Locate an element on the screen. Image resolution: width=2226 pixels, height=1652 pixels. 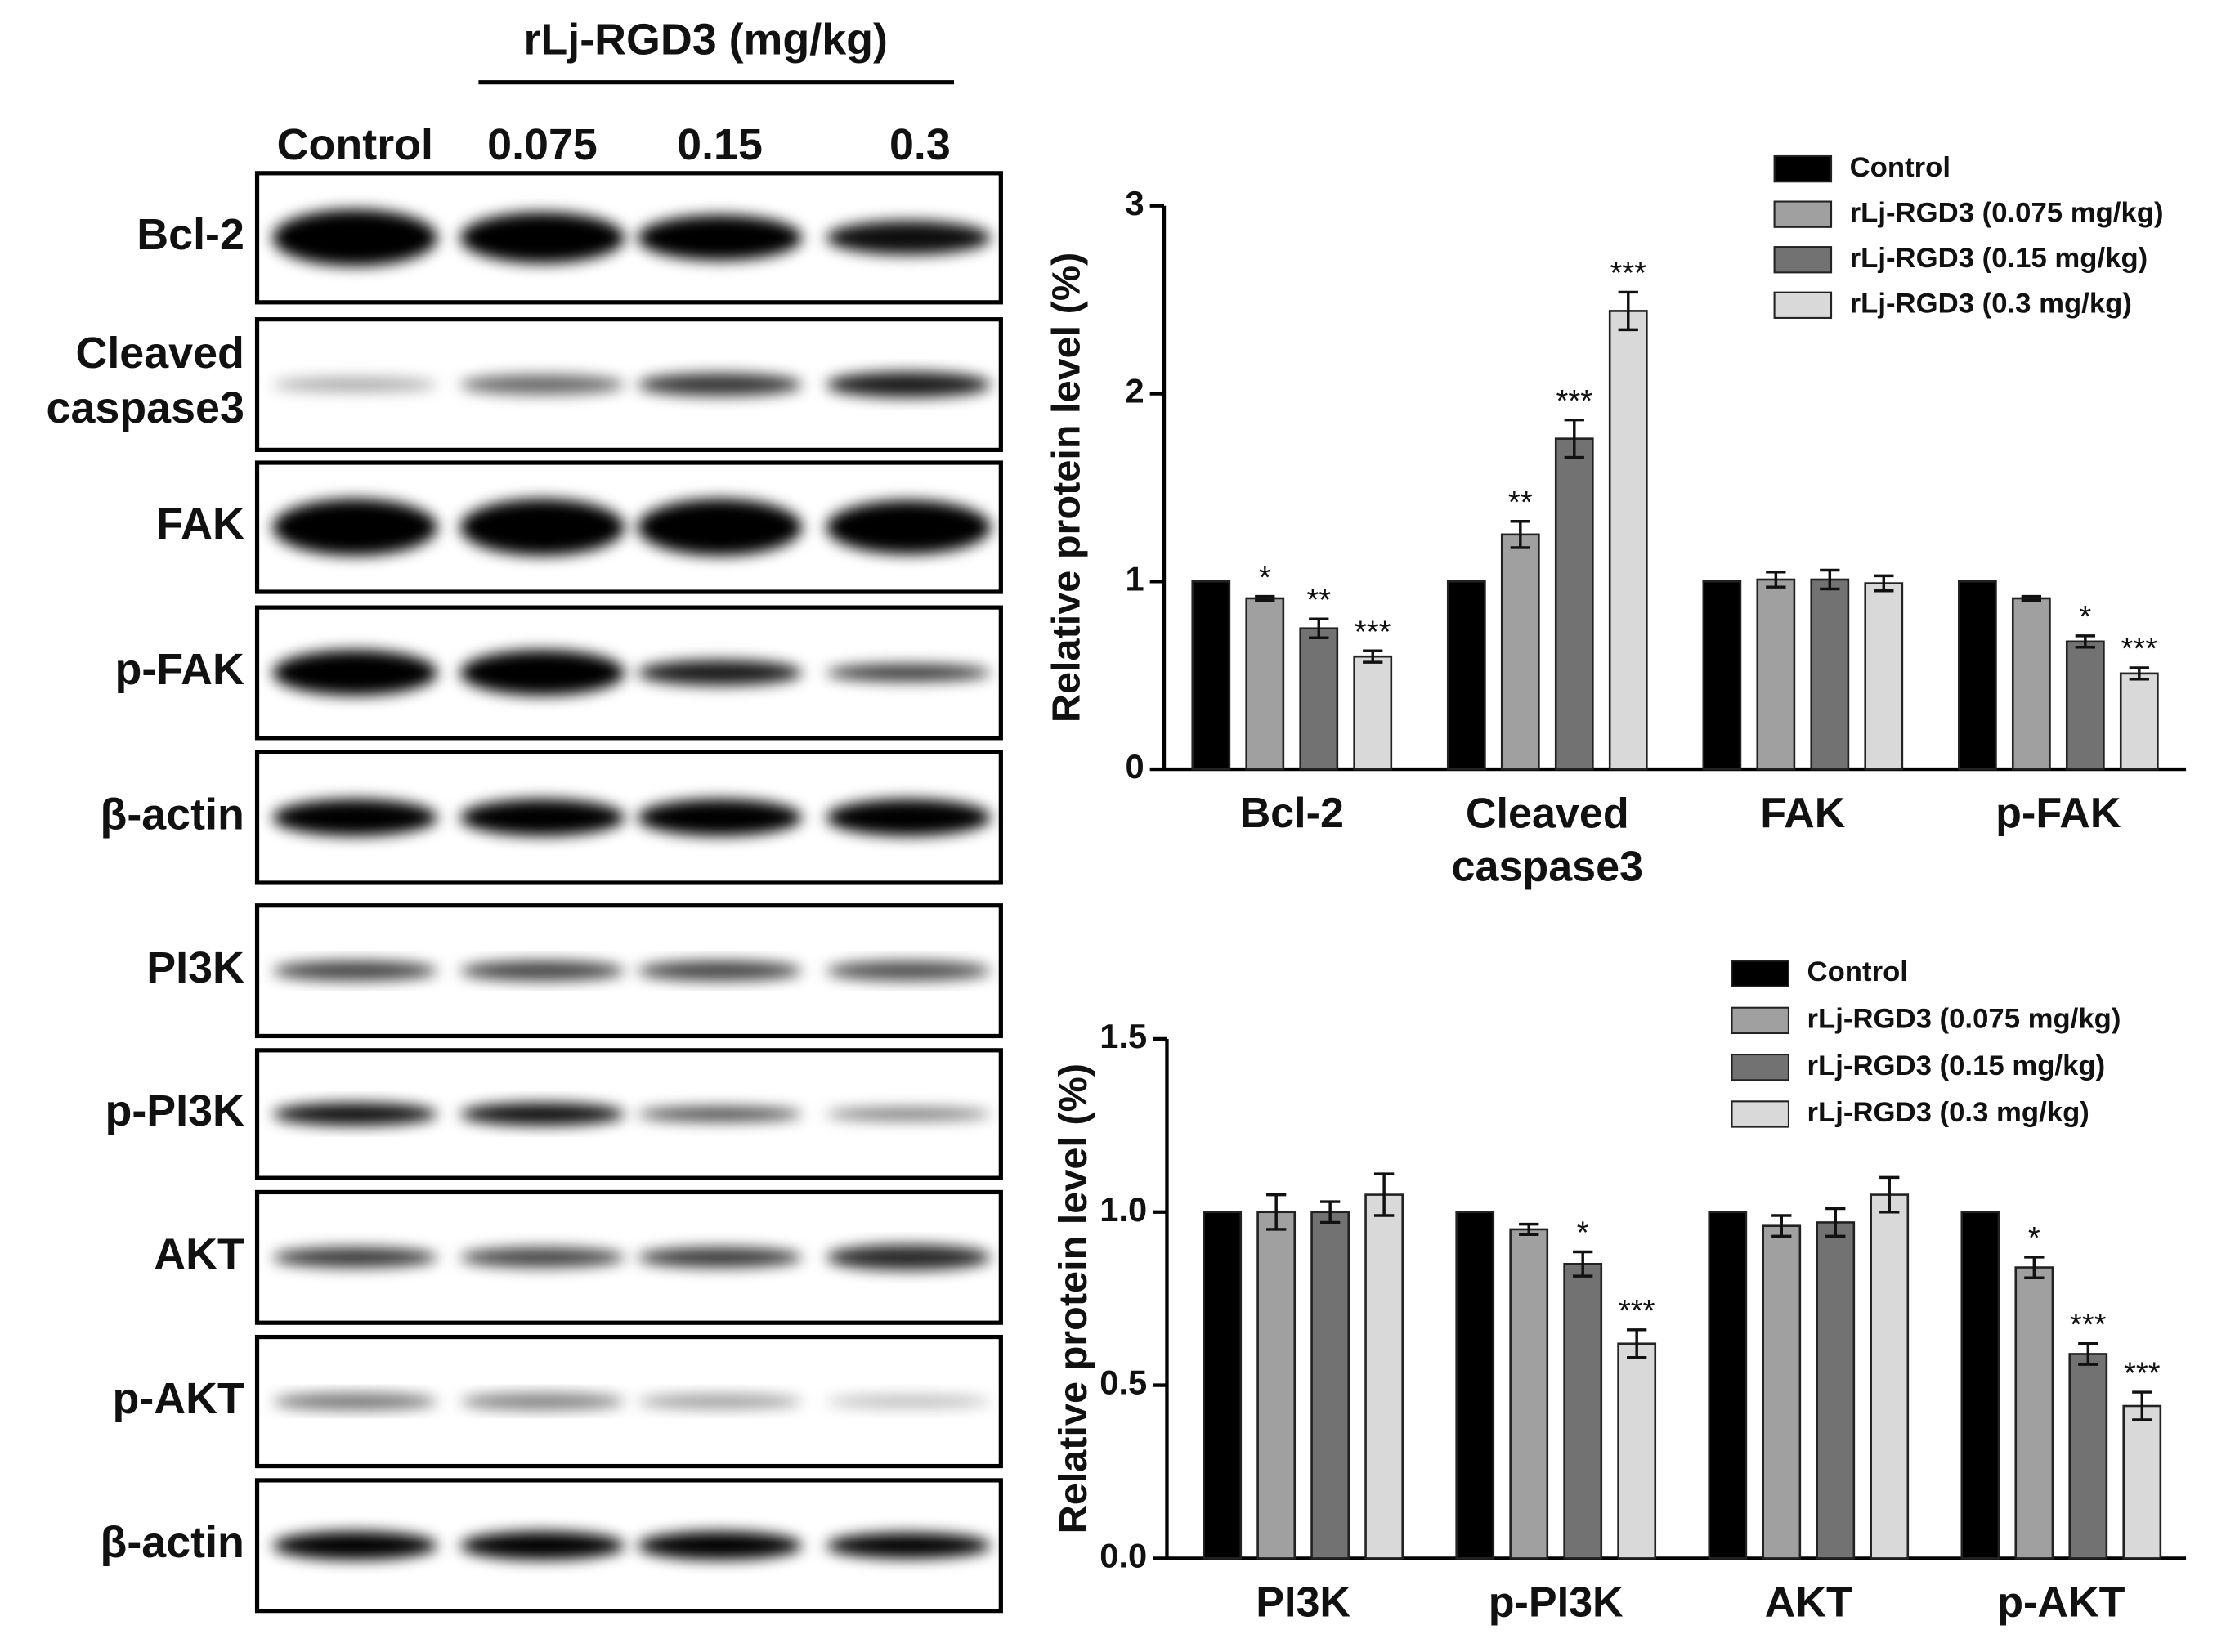
y-tick-label: 0 is located at coordinates (1135, 766).